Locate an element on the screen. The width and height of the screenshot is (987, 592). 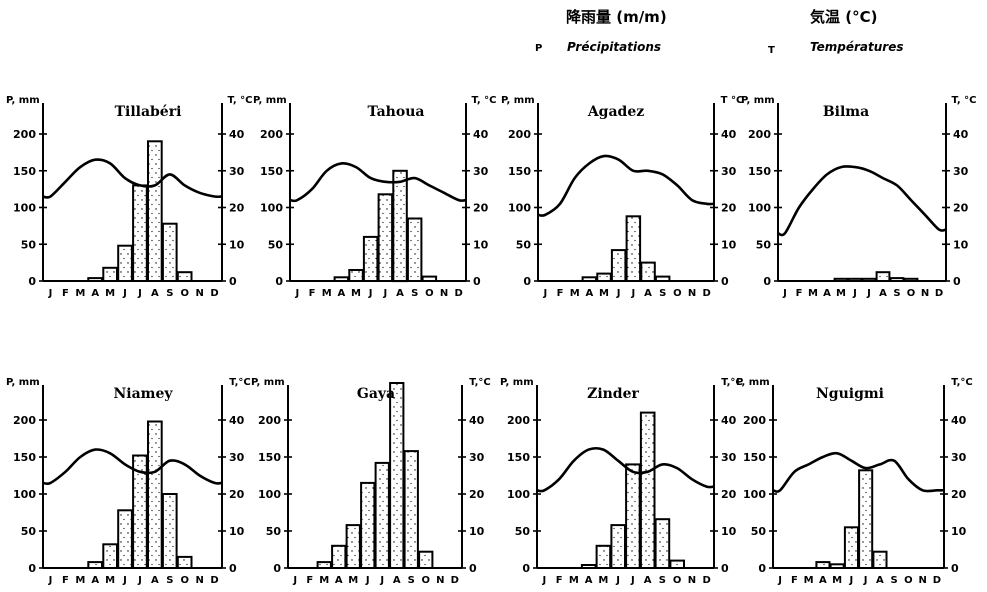
legend-temp-label: Températures is located at coordinates (857, 47).